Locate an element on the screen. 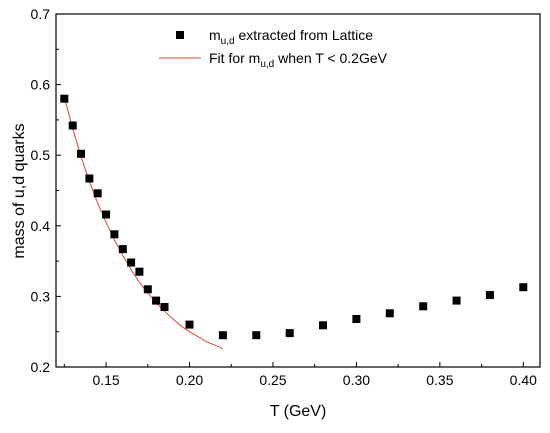  y-tick-label: 0.4 is located at coordinates (41, 226).